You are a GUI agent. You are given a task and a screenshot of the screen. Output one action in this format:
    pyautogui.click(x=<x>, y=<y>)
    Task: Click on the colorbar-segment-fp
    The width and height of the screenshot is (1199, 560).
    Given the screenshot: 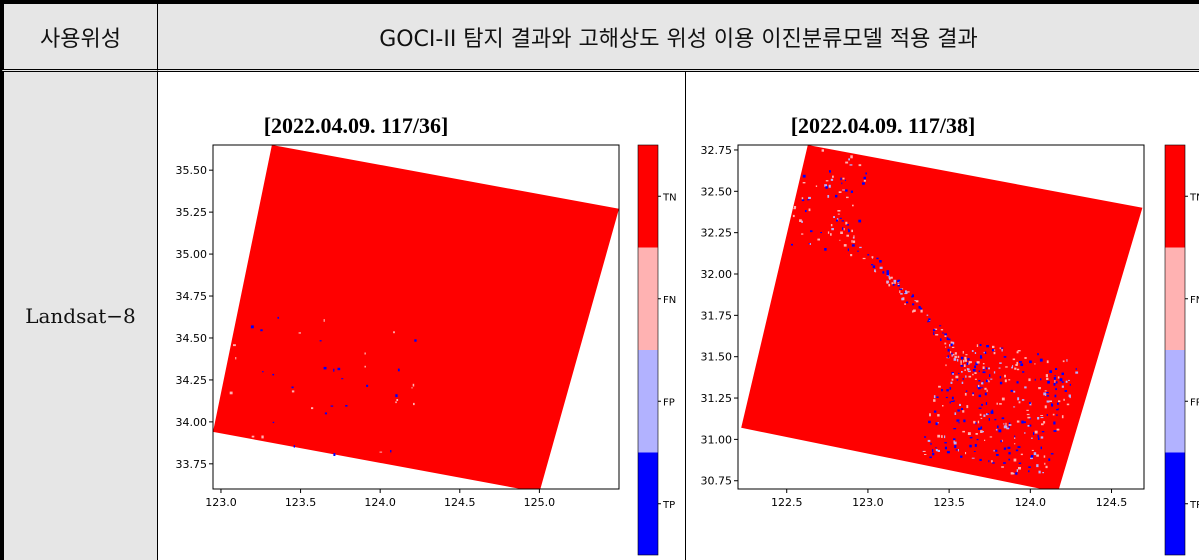 What is the action you would take?
    pyautogui.click(x=648, y=401)
    